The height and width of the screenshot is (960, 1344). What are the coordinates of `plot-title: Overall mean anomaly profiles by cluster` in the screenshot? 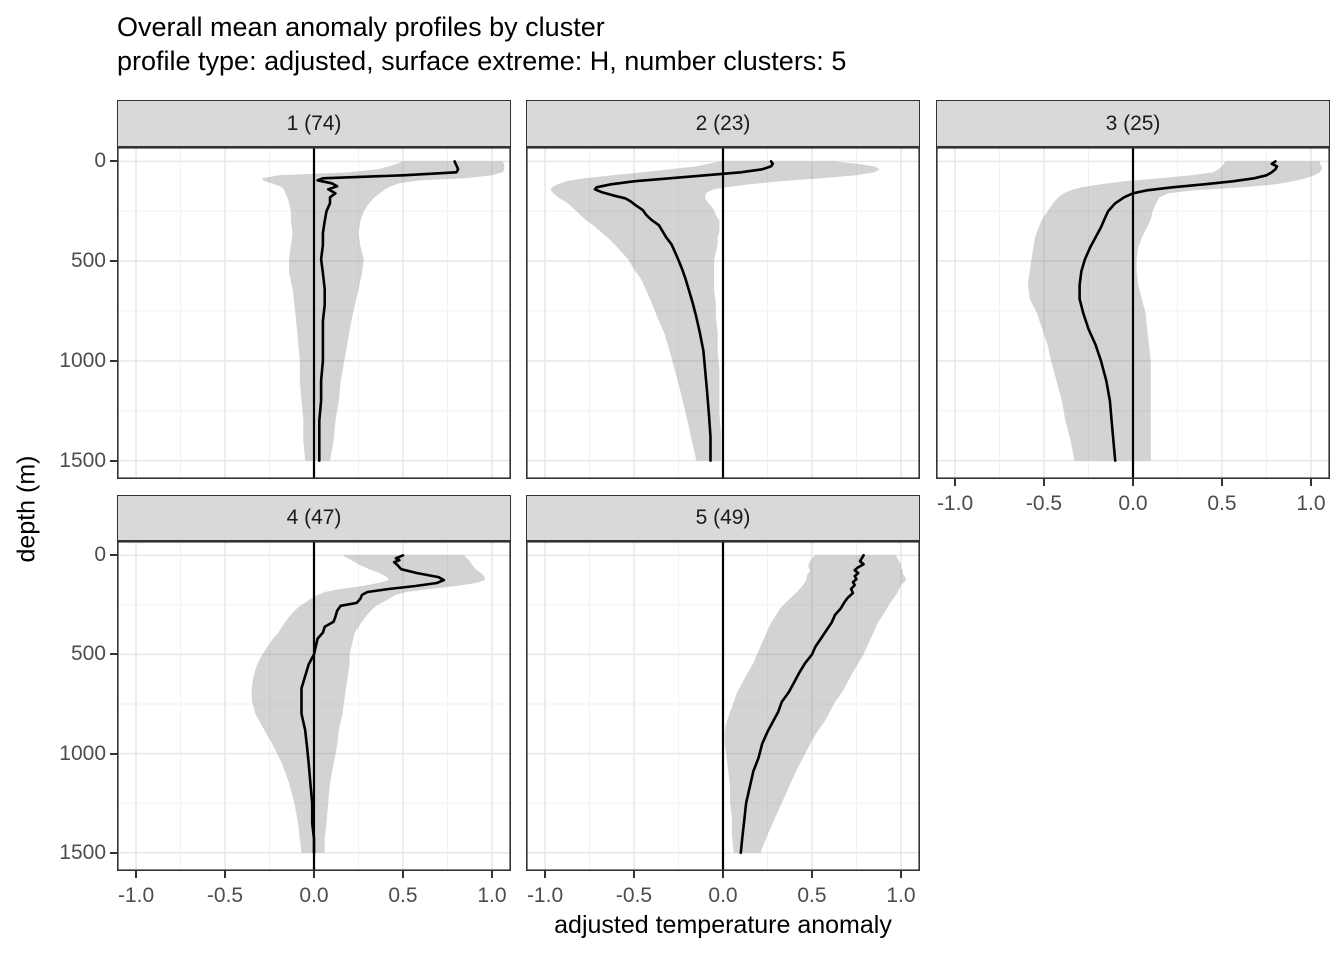 It's located at (361, 27).